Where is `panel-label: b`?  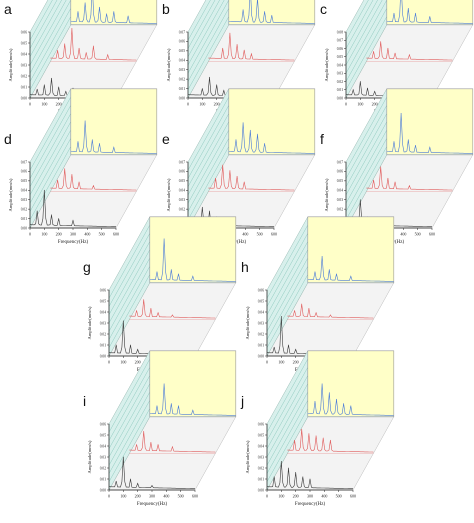 panel-label: b is located at coordinates (166, 9).